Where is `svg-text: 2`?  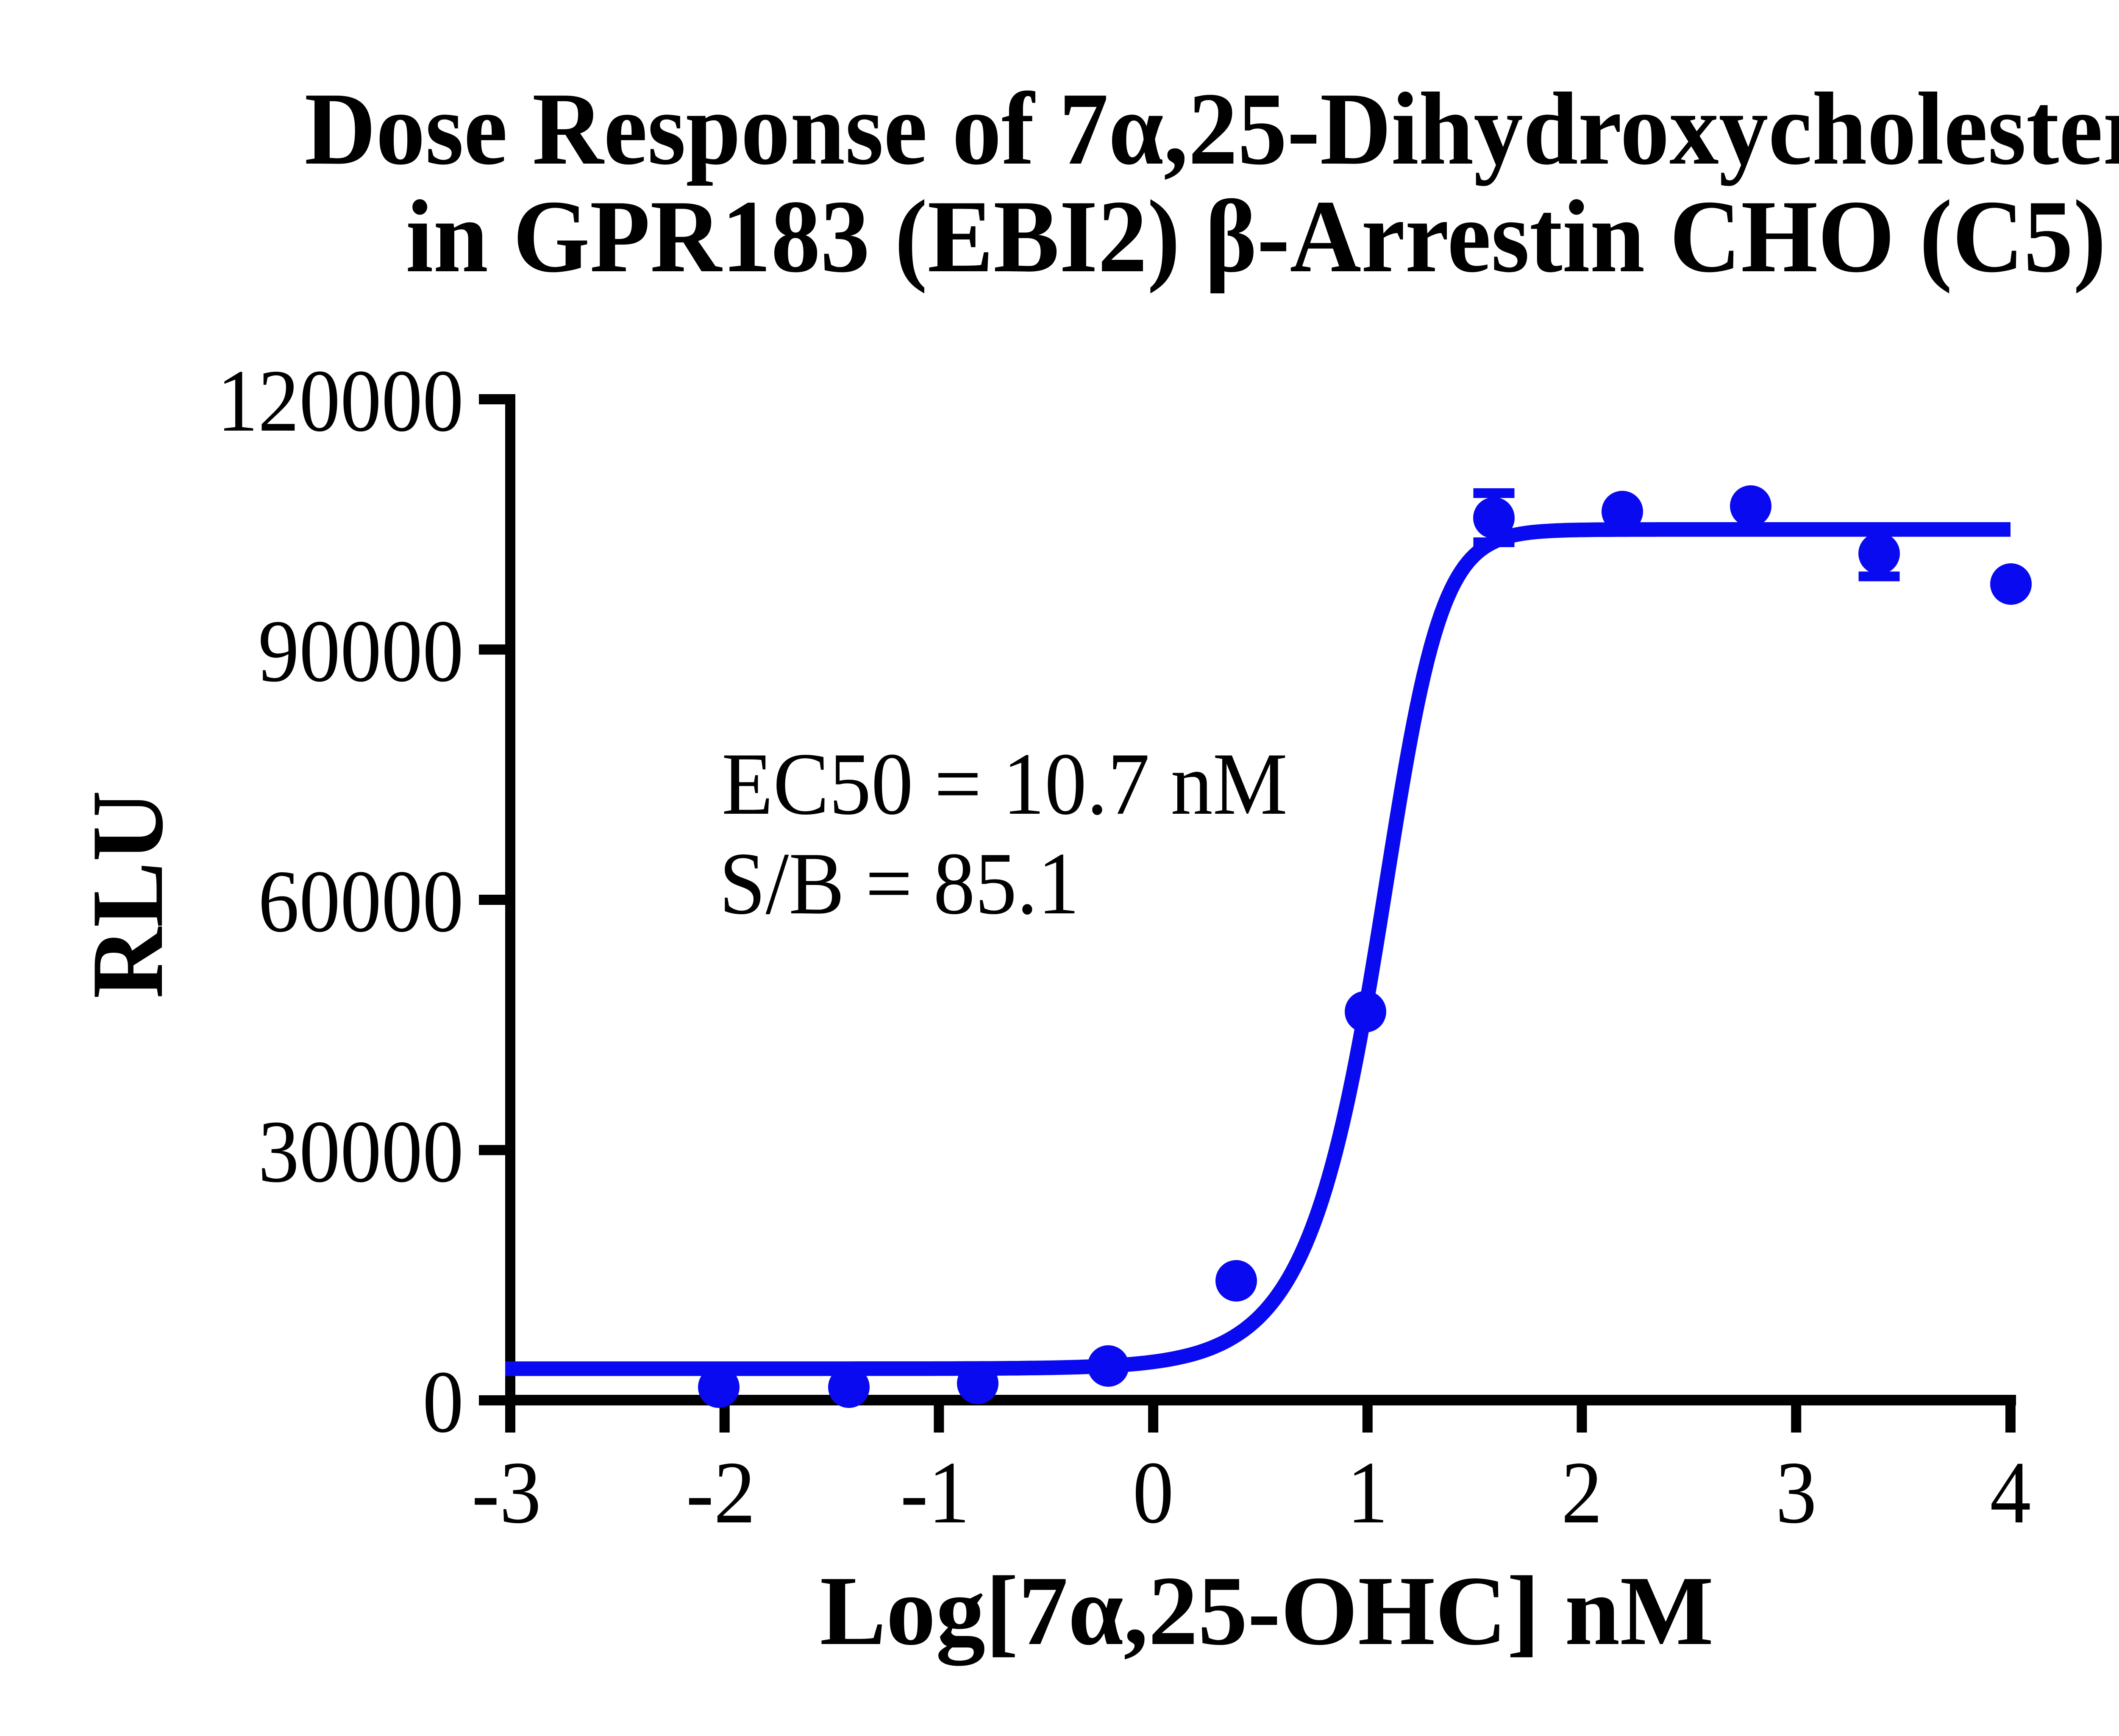 svg-text: 2 is located at coordinates (1582, 1493).